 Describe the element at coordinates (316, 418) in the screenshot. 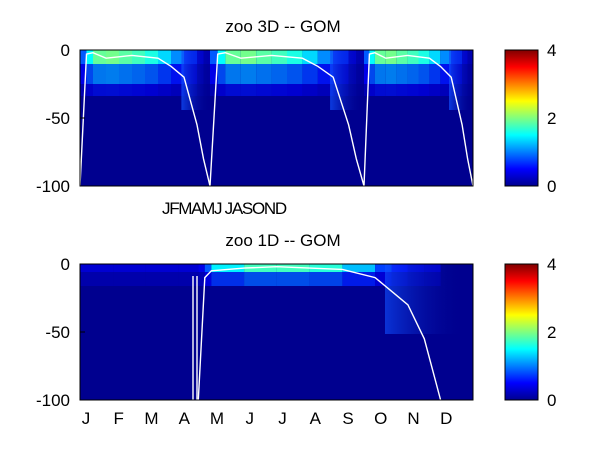

I see `bottom-xtick-label: A` at that location.